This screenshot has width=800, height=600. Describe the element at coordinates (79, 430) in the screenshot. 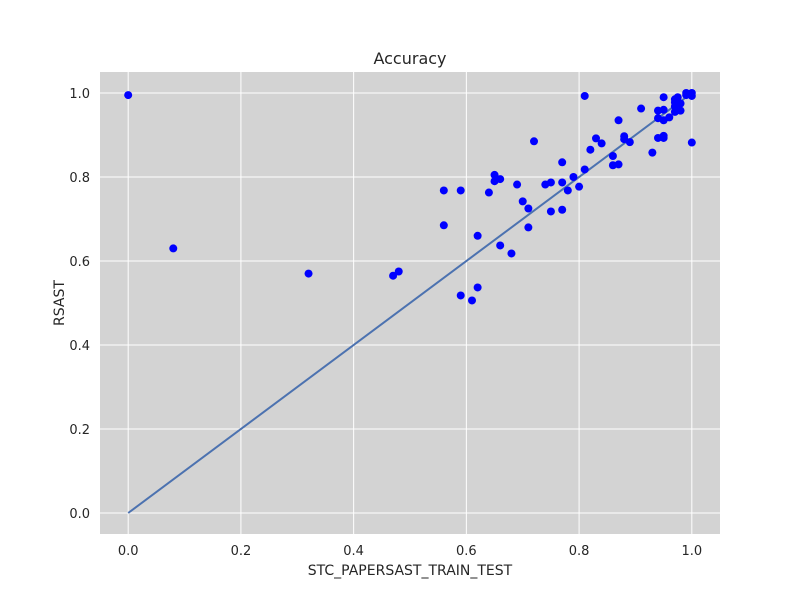

I see `y-tick-label: 0.2` at that location.